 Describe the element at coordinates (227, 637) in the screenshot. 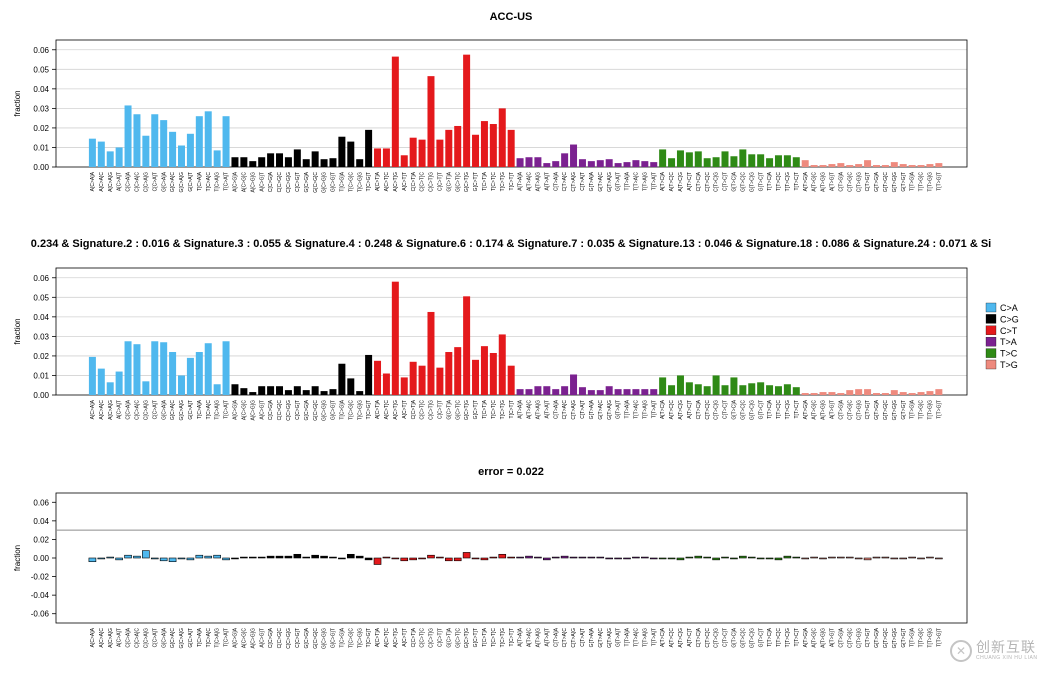

I see `x-tick-label: T[C>A]T` at that location.